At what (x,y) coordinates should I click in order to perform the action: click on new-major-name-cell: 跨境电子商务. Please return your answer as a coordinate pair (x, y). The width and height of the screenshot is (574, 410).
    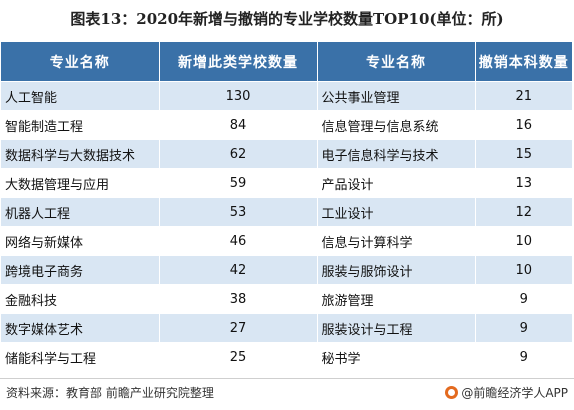
    Looking at the image, I should click on (80, 270).